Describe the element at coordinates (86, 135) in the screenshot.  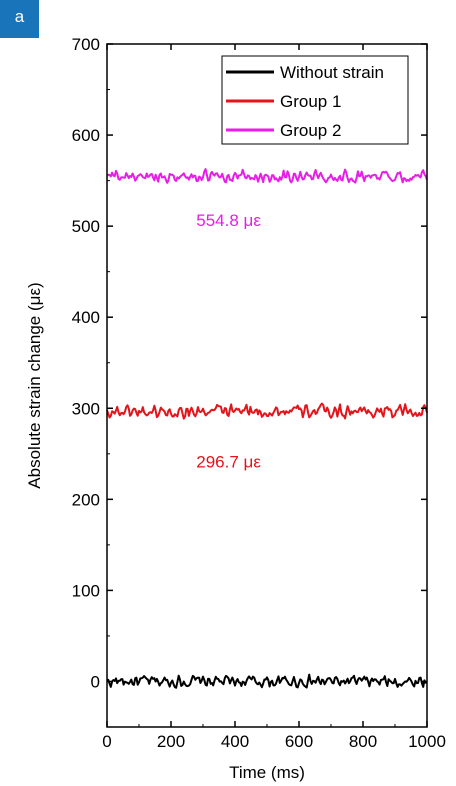
I see `y-tick-label: 600` at that location.